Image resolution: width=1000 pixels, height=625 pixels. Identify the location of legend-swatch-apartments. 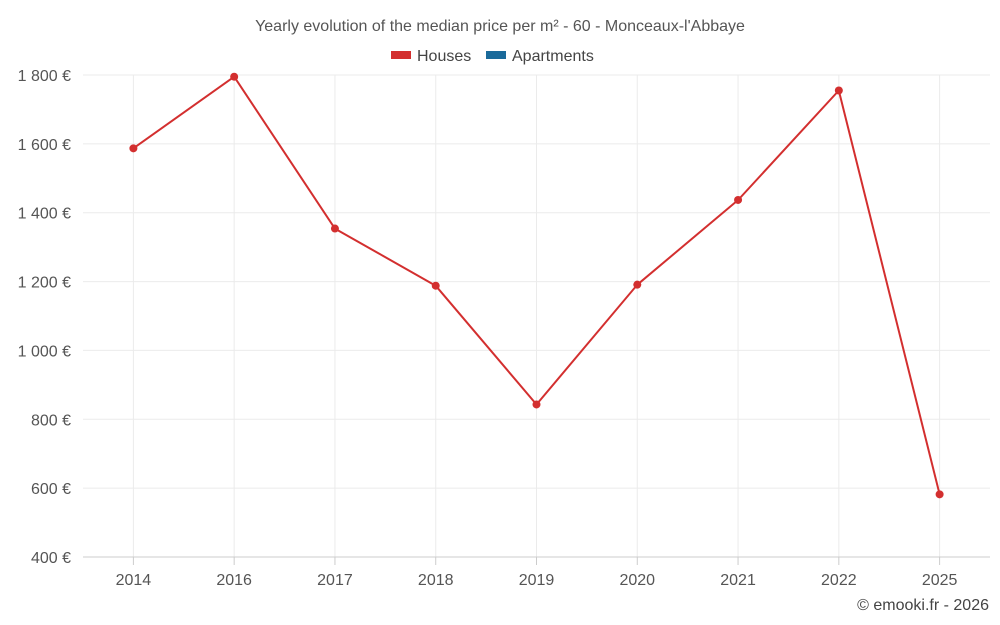
(496, 55).